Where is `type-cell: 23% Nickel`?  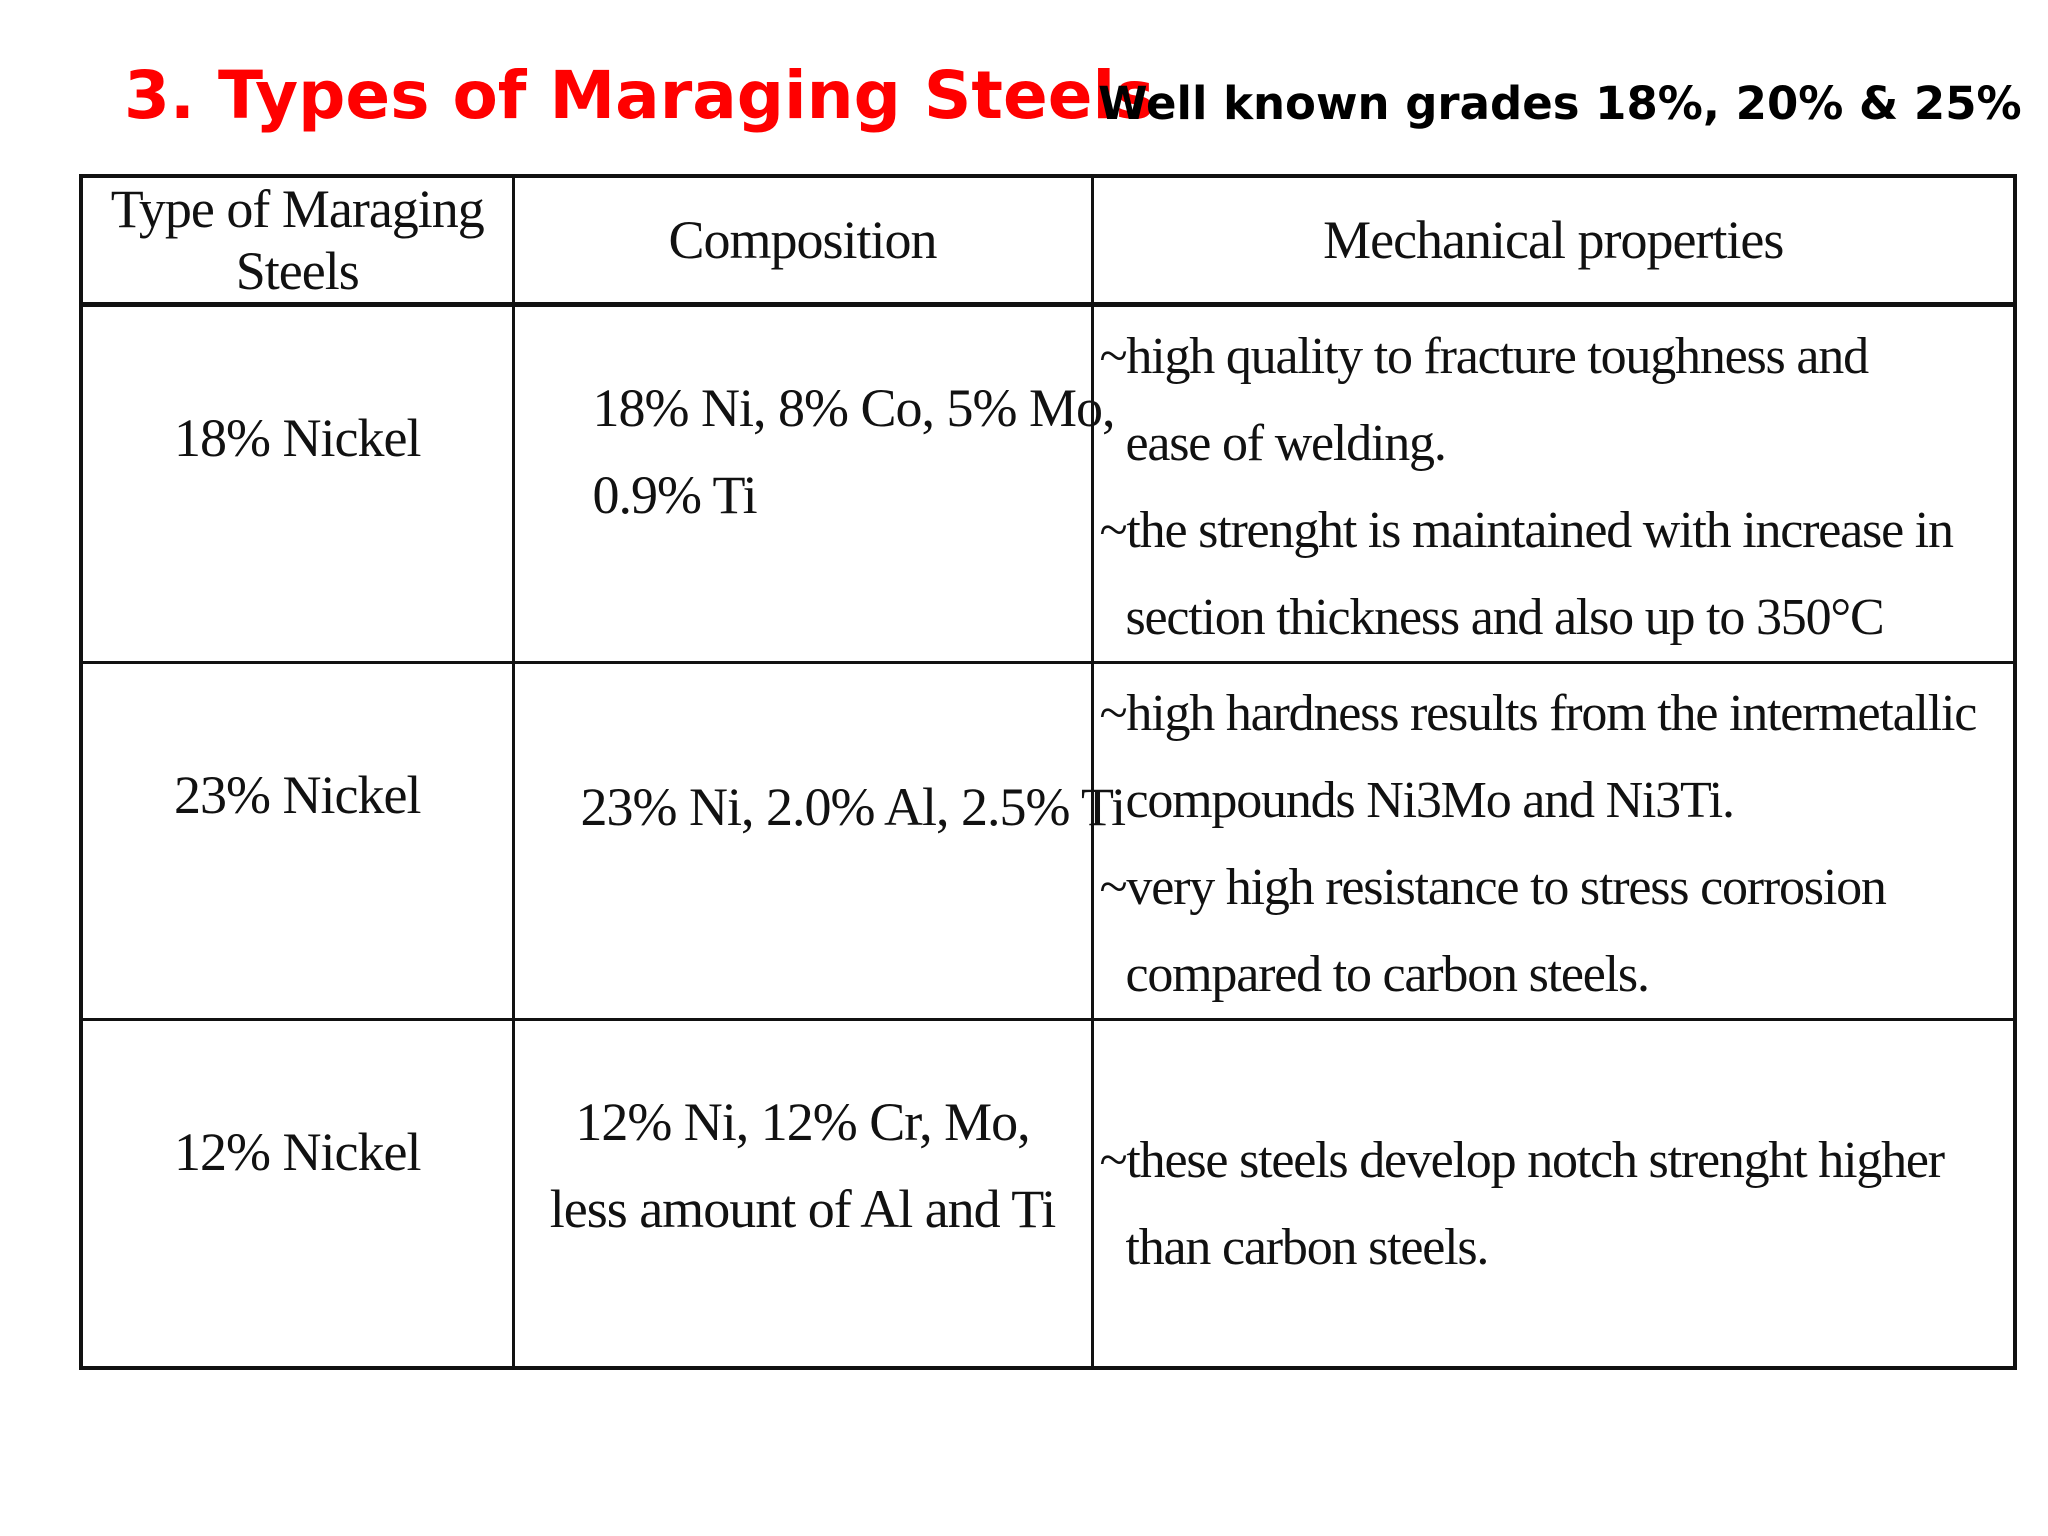 type-cell: 23% Nickel is located at coordinates (297, 841).